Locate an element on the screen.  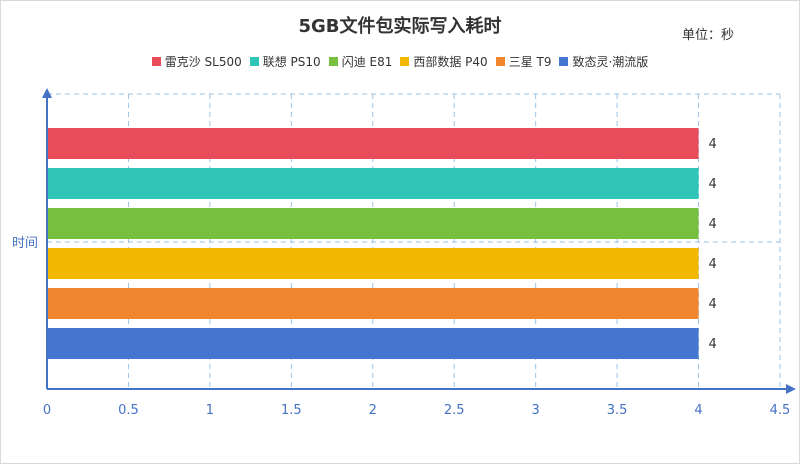
legend-item: 联想 PS10 is located at coordinates (285, 61).